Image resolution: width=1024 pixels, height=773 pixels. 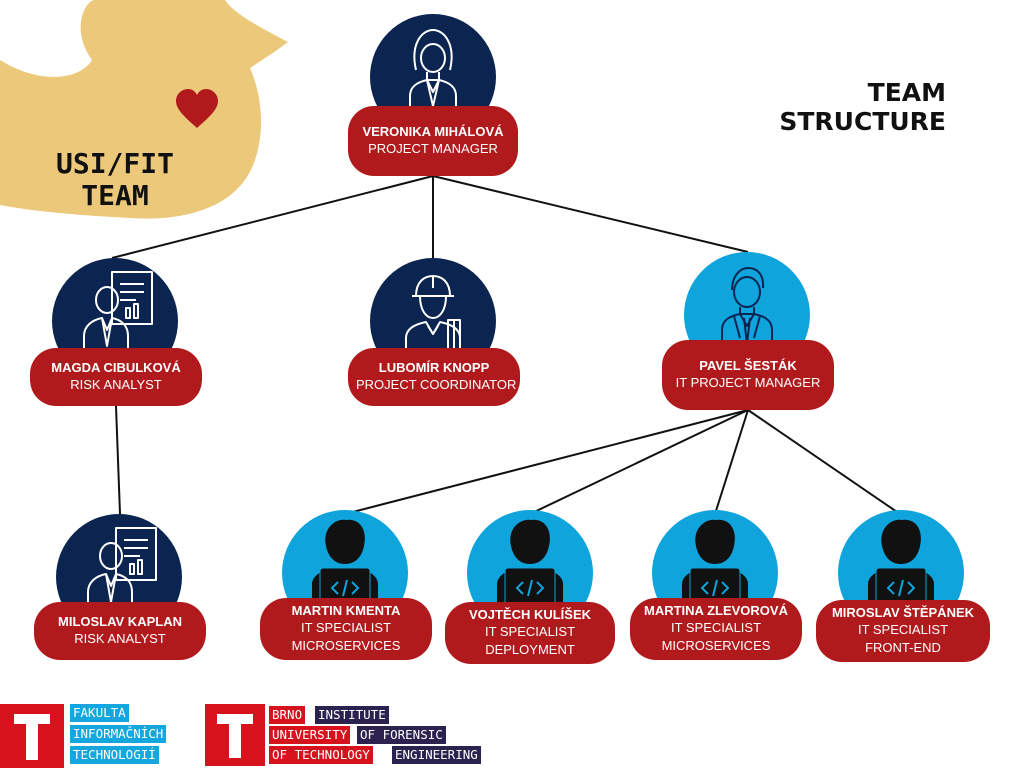 I want to click on vut-logo-mark, so click(x=235, y=735).